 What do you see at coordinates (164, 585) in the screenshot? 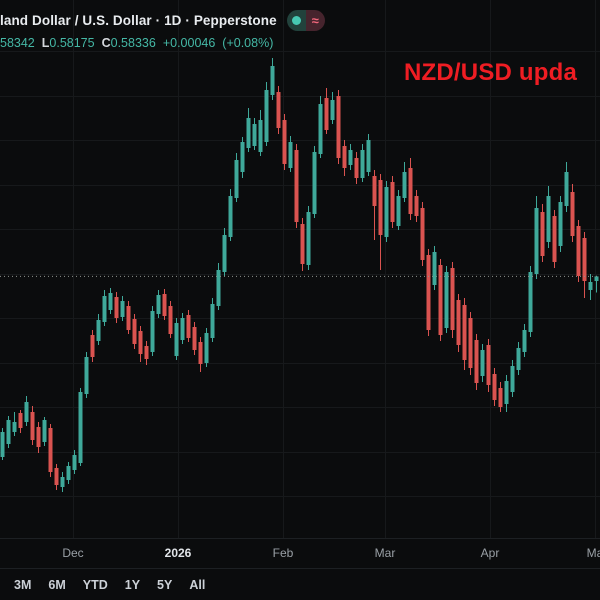
I see `range-button-5y: 5Y` at bounding box center [164, 585].